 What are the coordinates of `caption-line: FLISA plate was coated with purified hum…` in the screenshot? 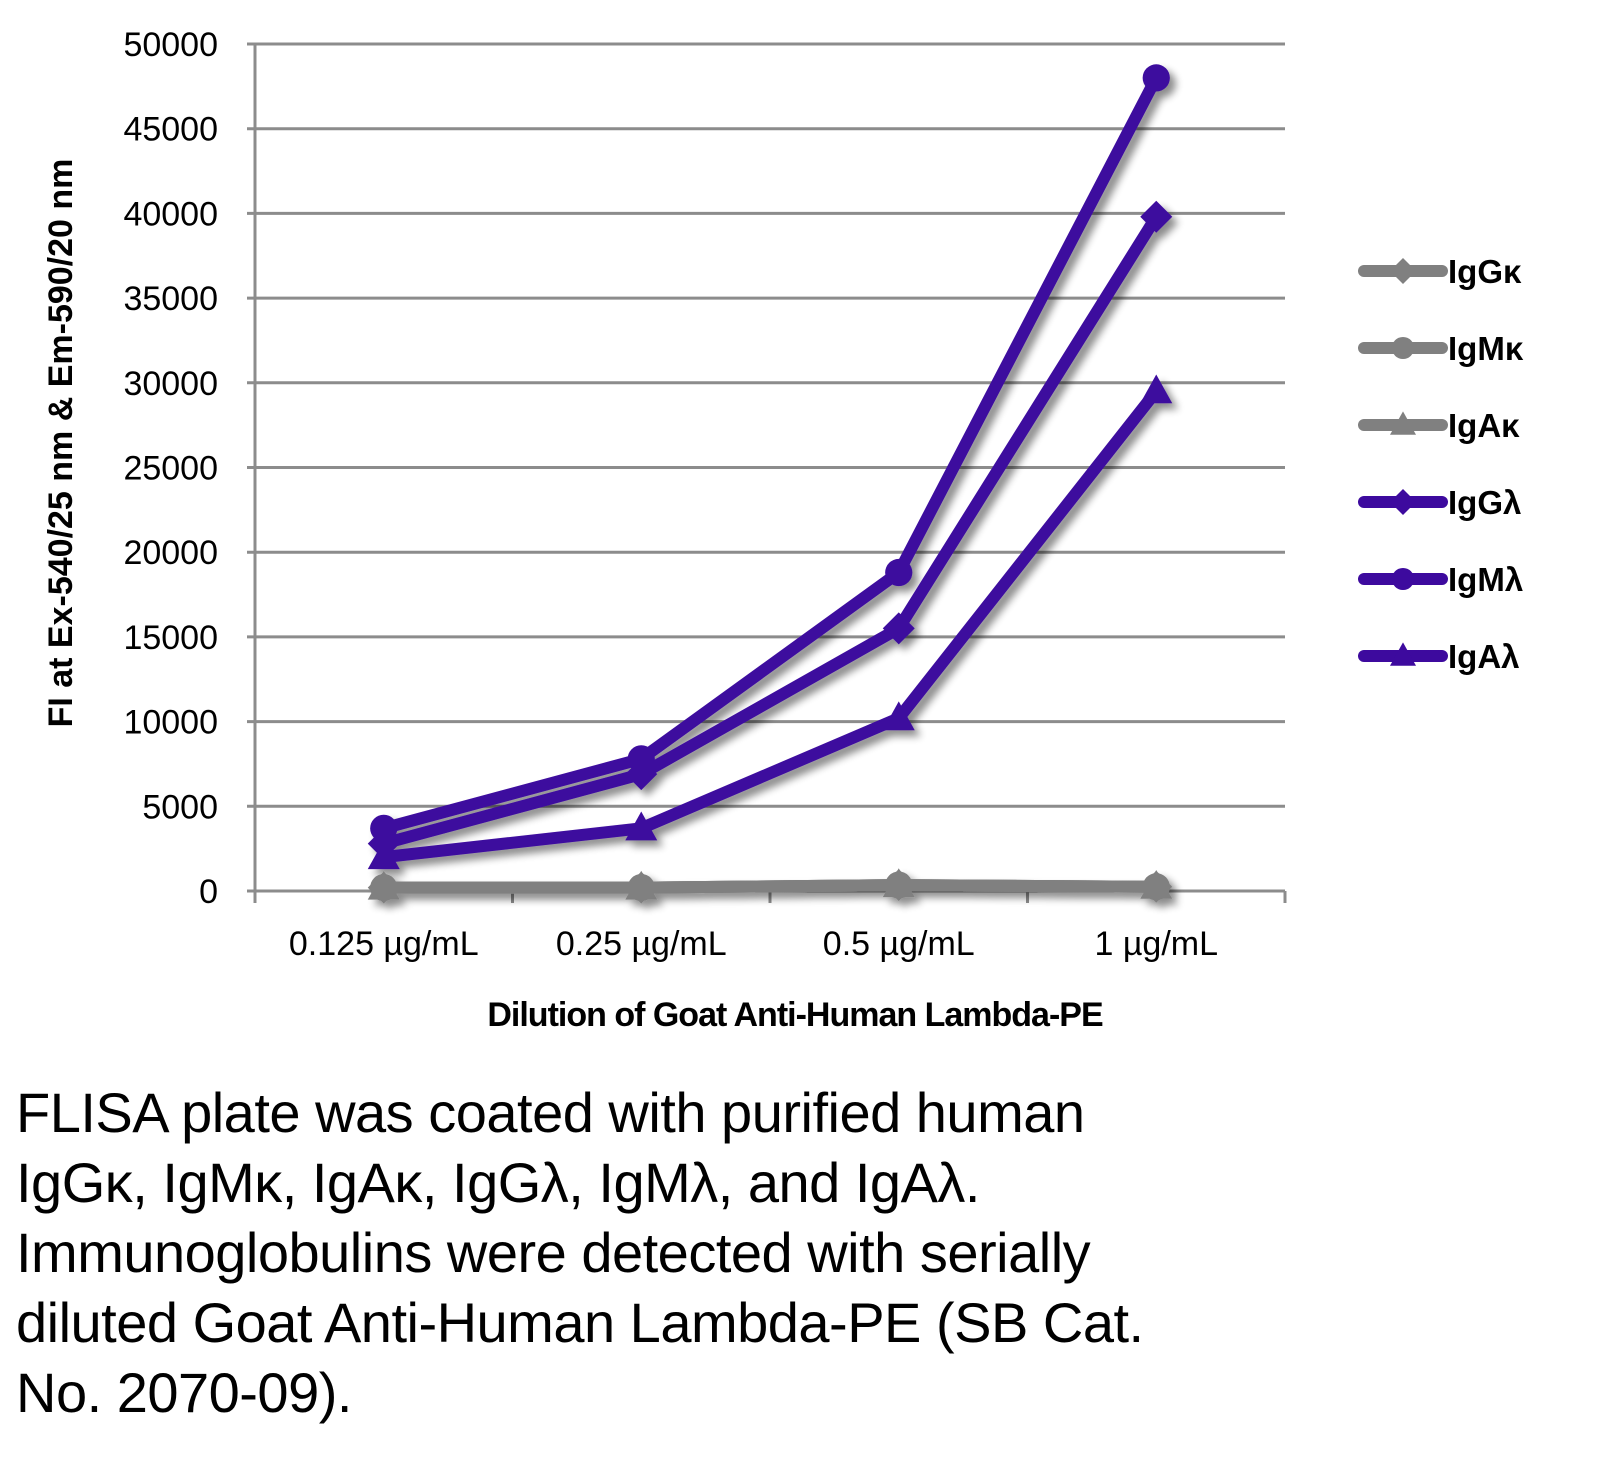 It's located at (550, 1112).